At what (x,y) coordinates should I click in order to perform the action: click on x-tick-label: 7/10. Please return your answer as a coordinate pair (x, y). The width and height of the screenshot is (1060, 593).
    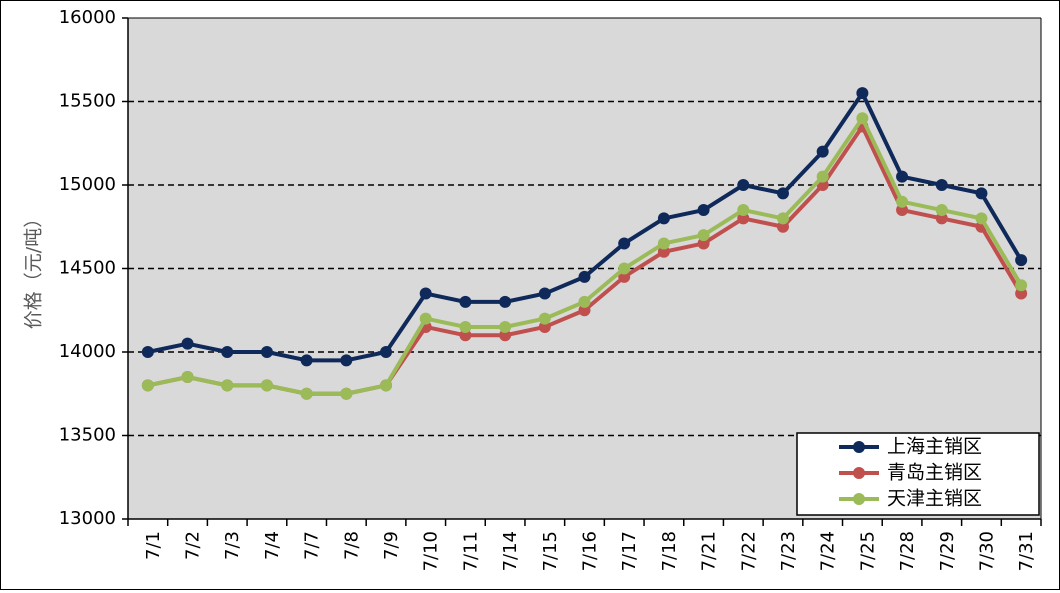
    Looking at the image, I should click on (431, 551).